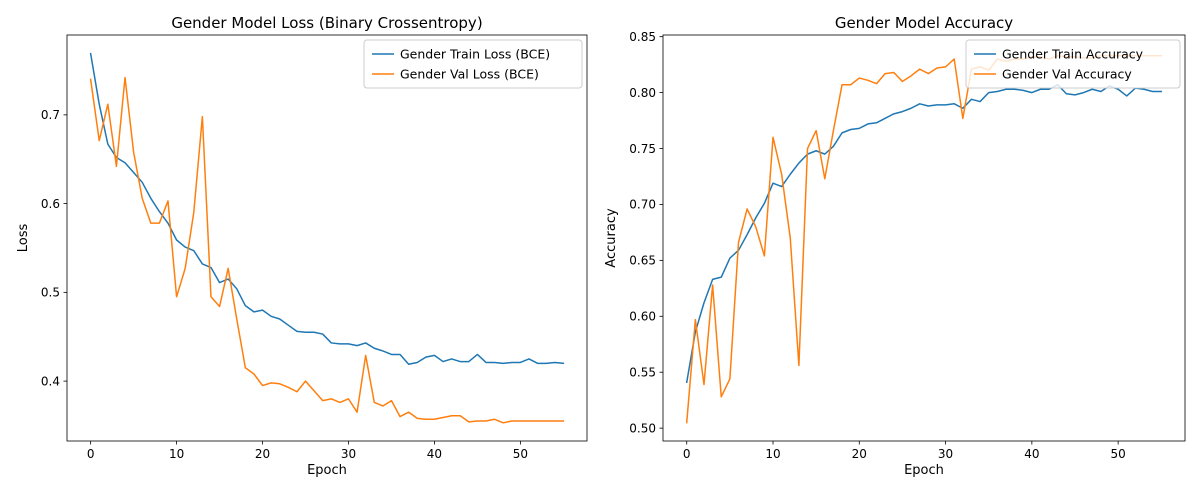  What do you see at coordinates (23, 238) in the screenshot?
I see `loss-y-axis-label: Loss` at bounding box center [23, 238].